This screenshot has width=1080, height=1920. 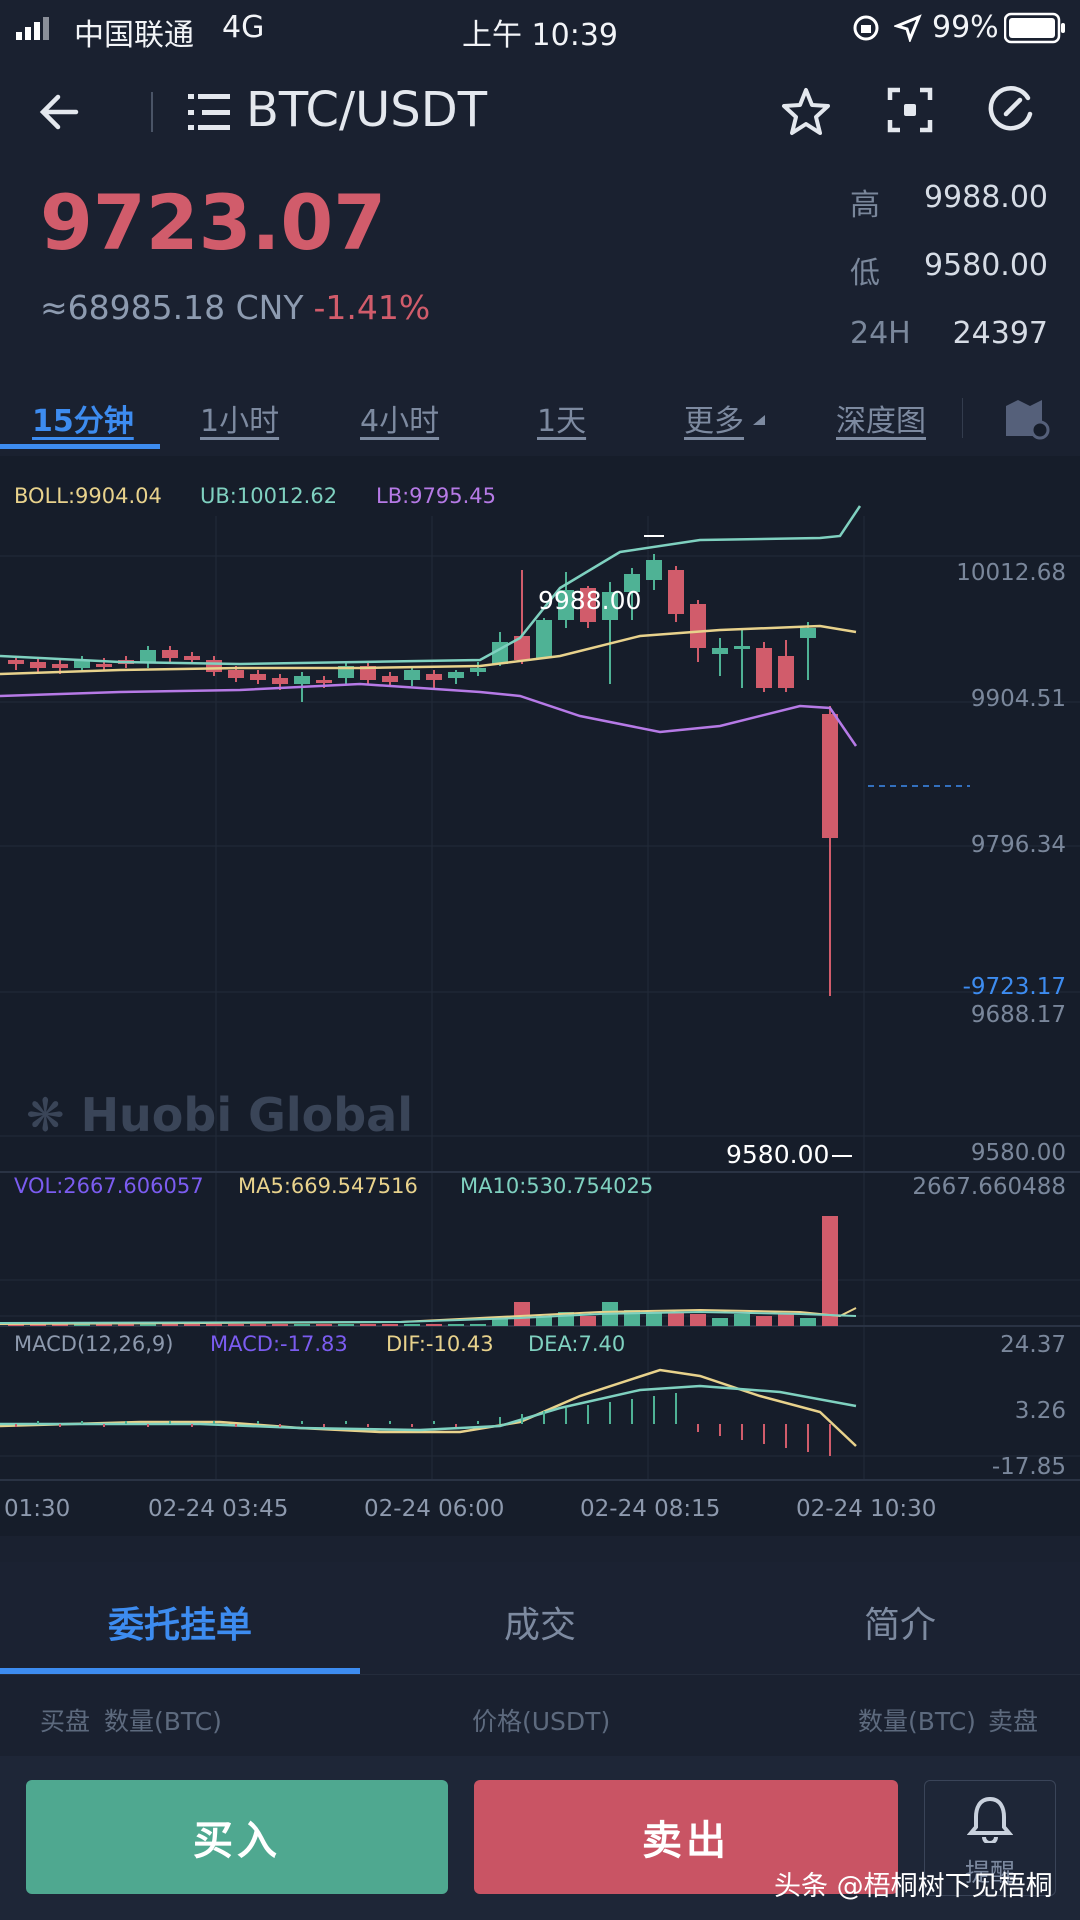 I want to click on tab-1h: 1小时, so click(x=240, y=421).